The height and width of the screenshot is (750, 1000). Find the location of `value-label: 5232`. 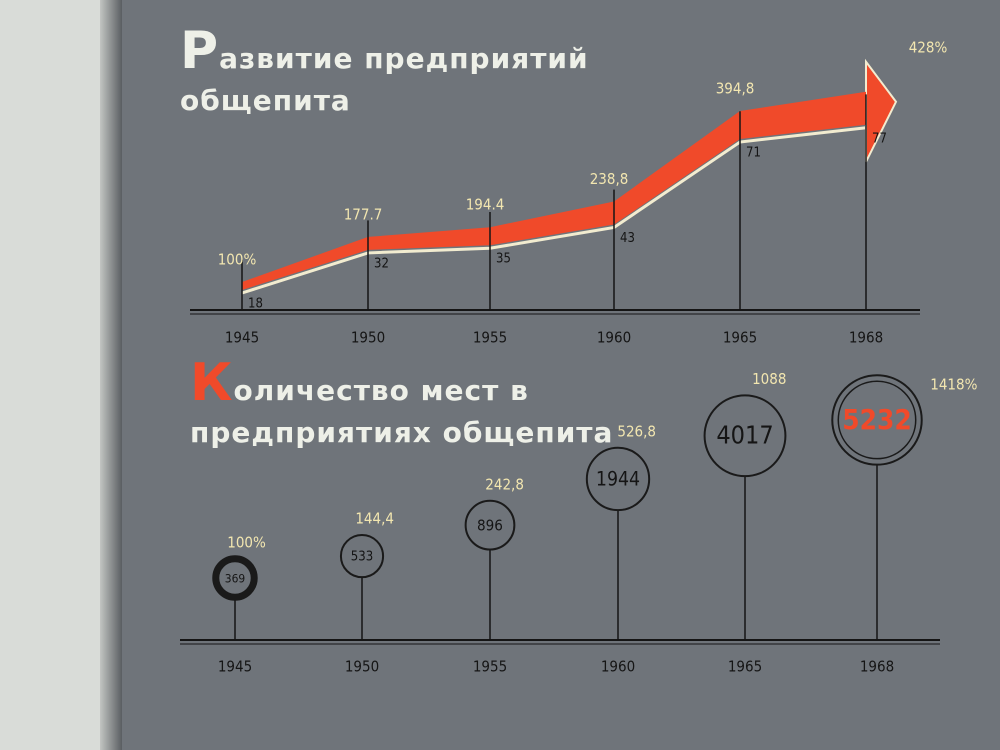

value-label: 5232 is located at coordinates (876, 419).